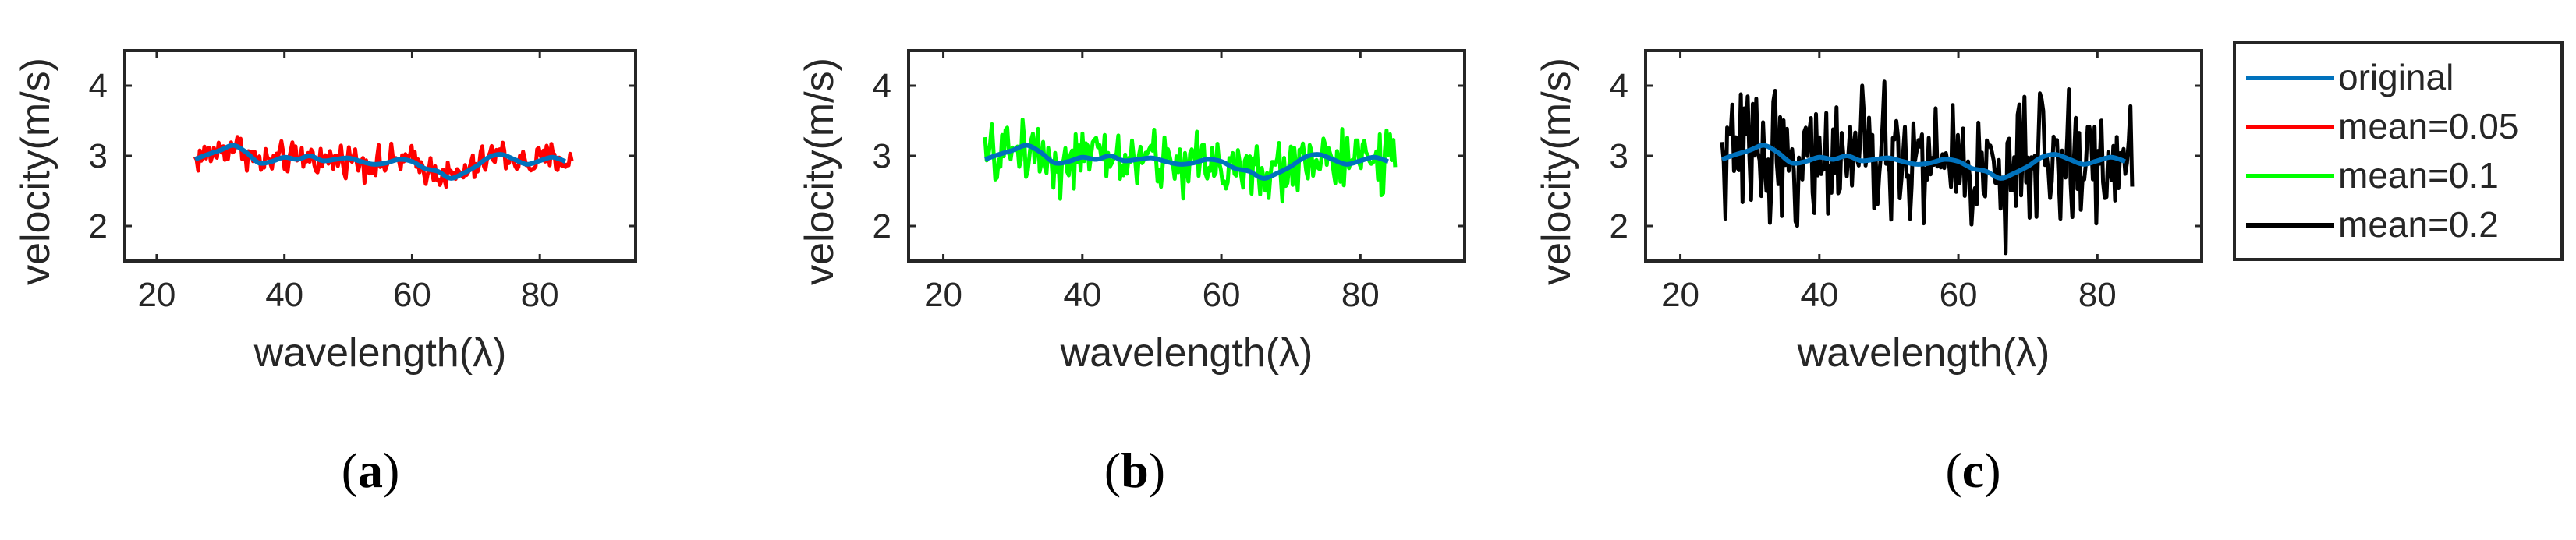 This screenshot has width=2576, height=540. Describe the element at coordinates (2418, 176) in the screenshot. I see `legend-label: mean=0.1` at that location.